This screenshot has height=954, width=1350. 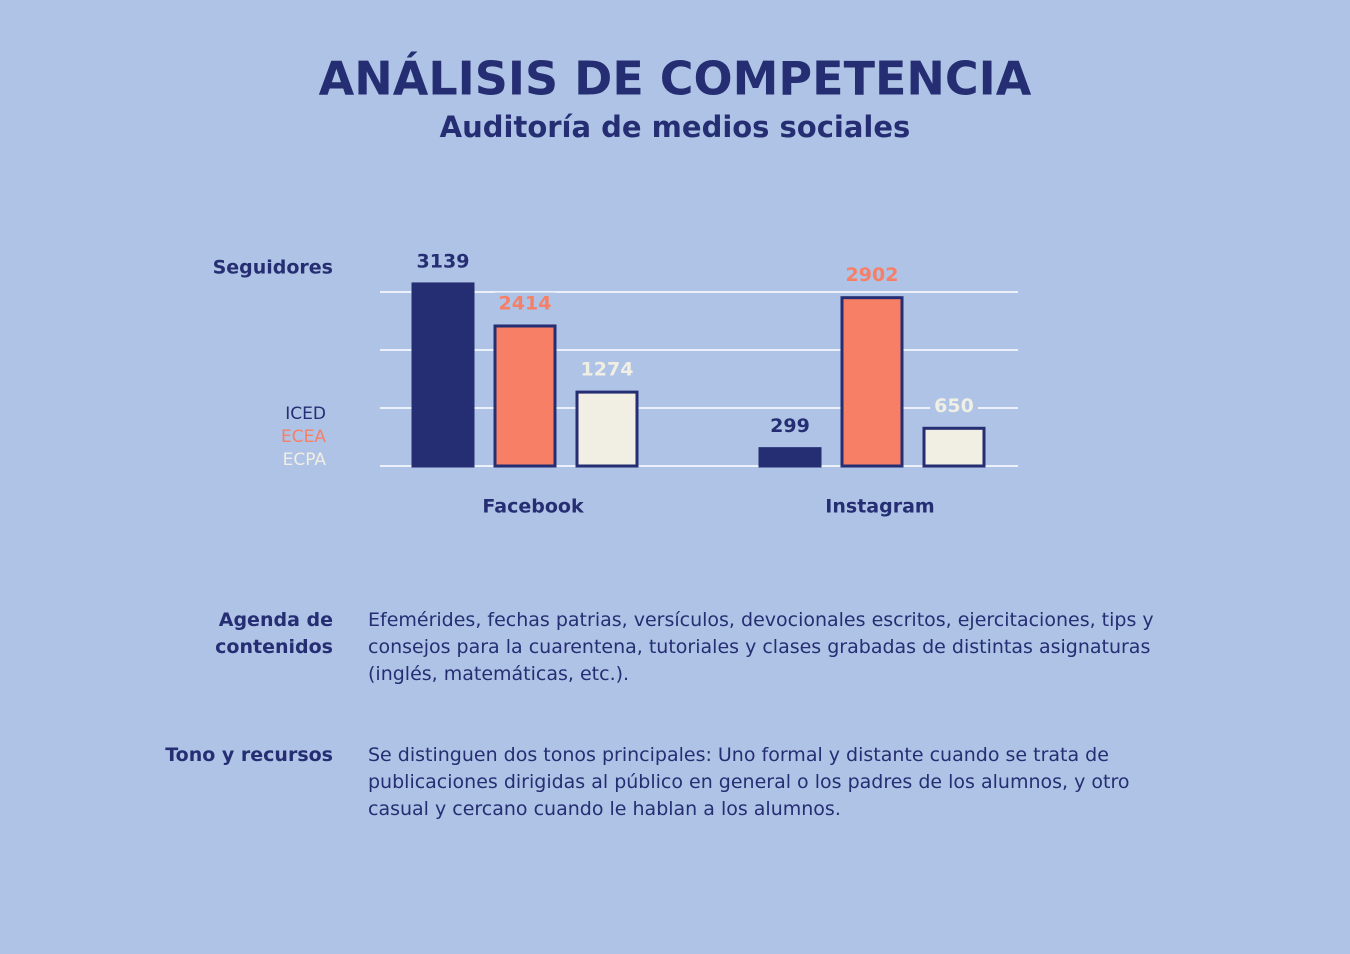 I want to click on marks: 3139 2414 1274 299 2902 650, so click(x=698, y=359).